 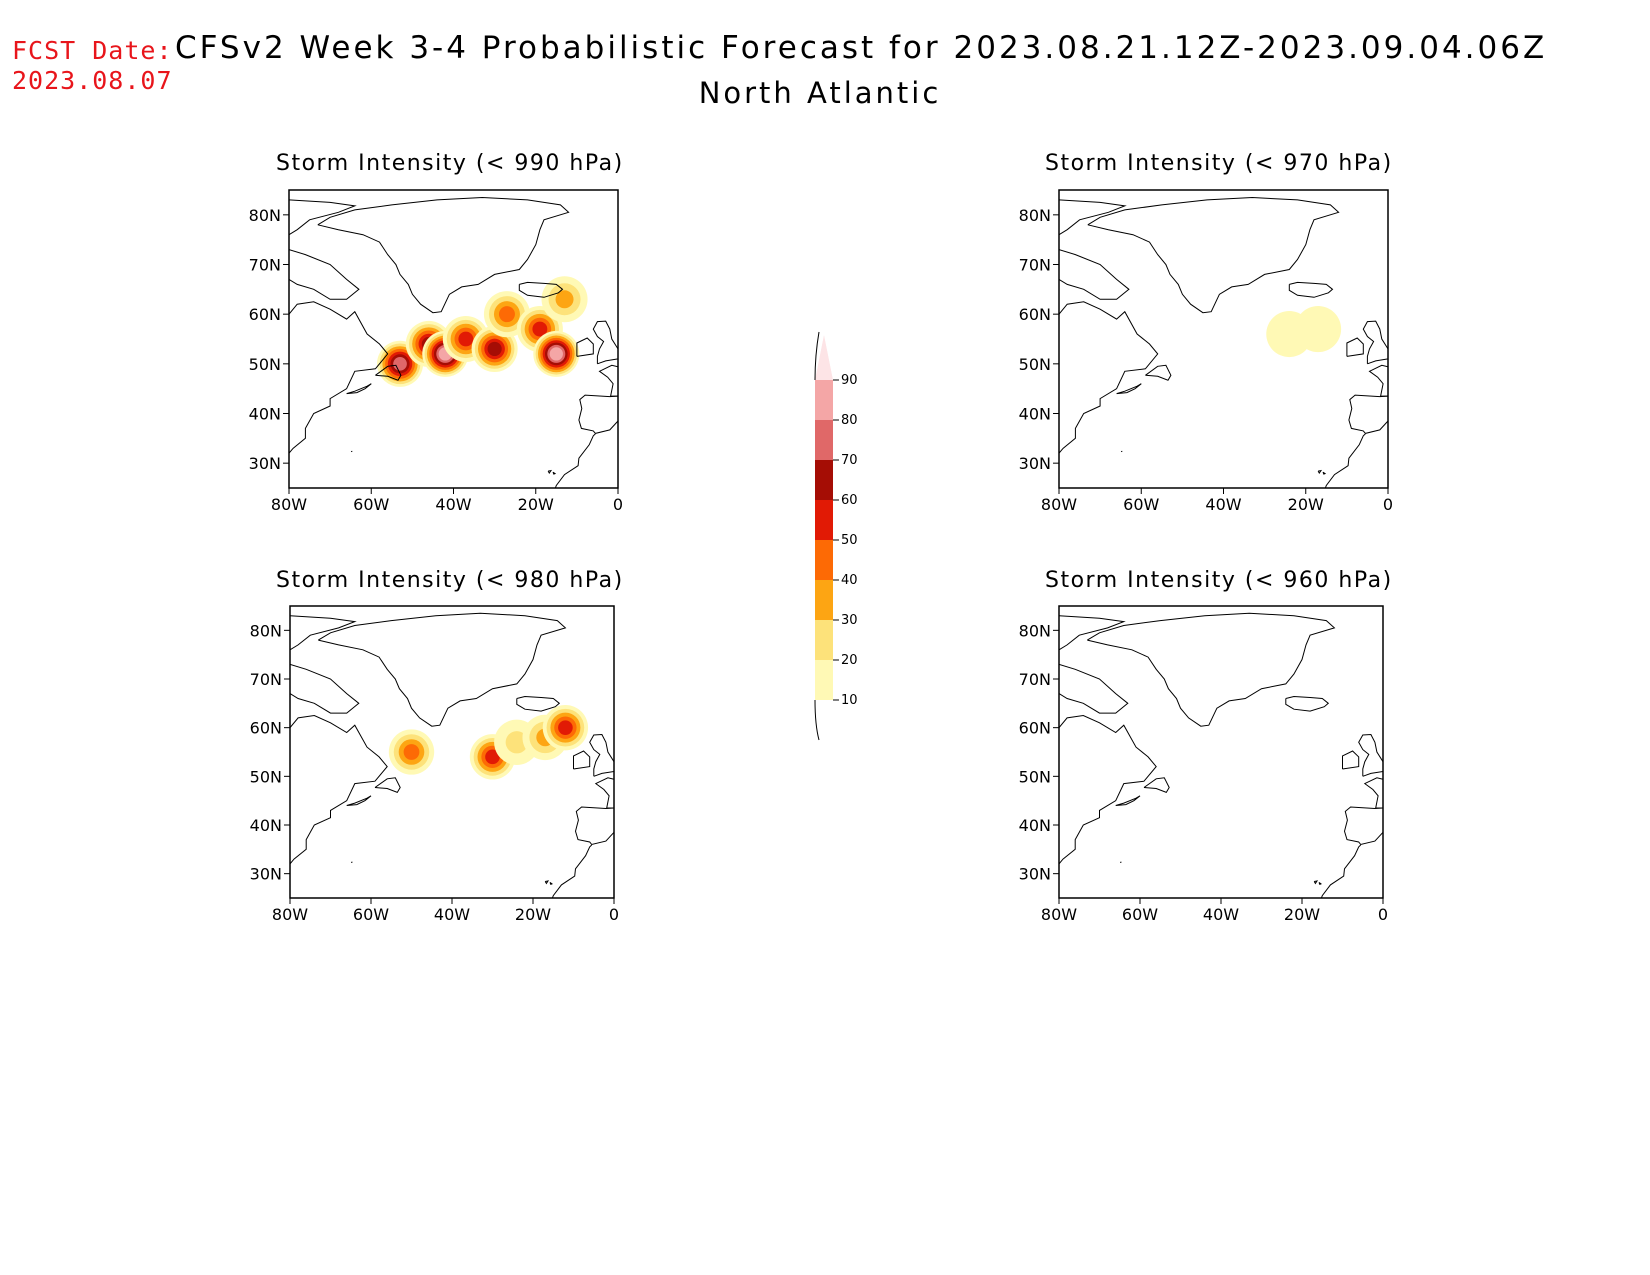 I want to click on colorbar-label: 60, so click(x=849, y=500).